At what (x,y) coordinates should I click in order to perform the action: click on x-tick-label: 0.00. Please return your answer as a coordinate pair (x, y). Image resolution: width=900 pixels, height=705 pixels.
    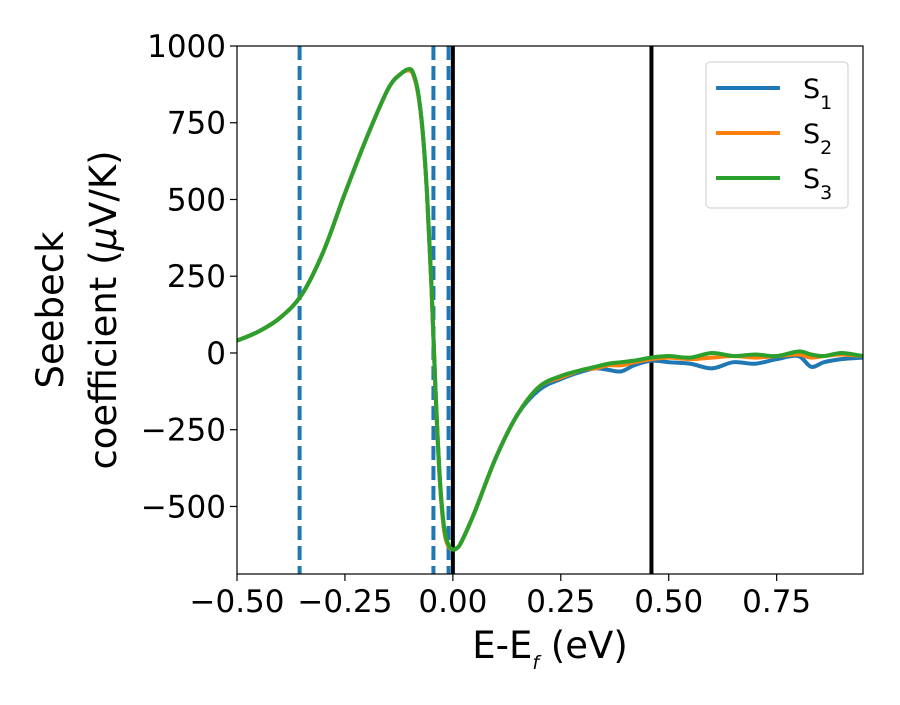
    Looking at the image, I should click on (452, 602).